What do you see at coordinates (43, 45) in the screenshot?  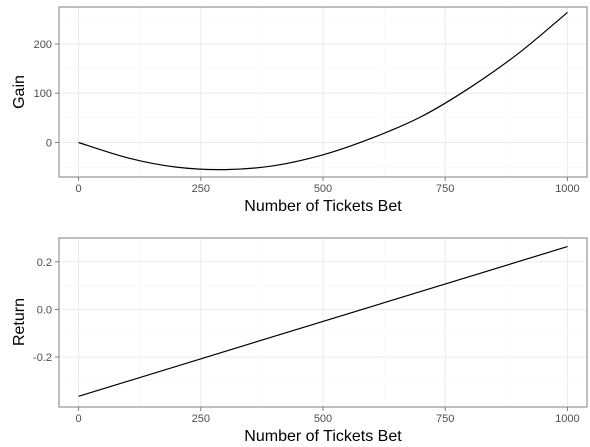 I see `y-tick-label: 200` at bounding box center [43, 45].